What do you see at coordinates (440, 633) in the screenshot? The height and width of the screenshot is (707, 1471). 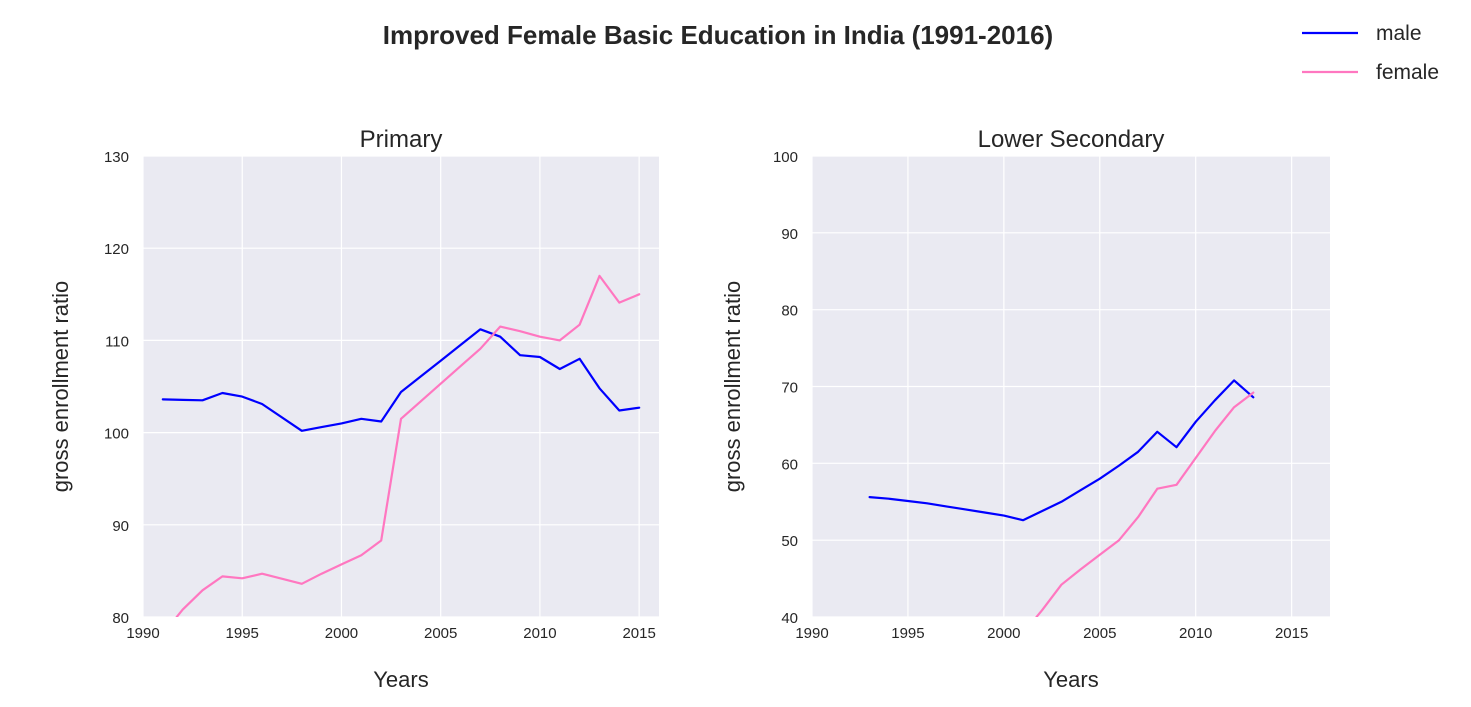 I see `primary-x-tick-label: 2005` at bounding box center [440, 633].